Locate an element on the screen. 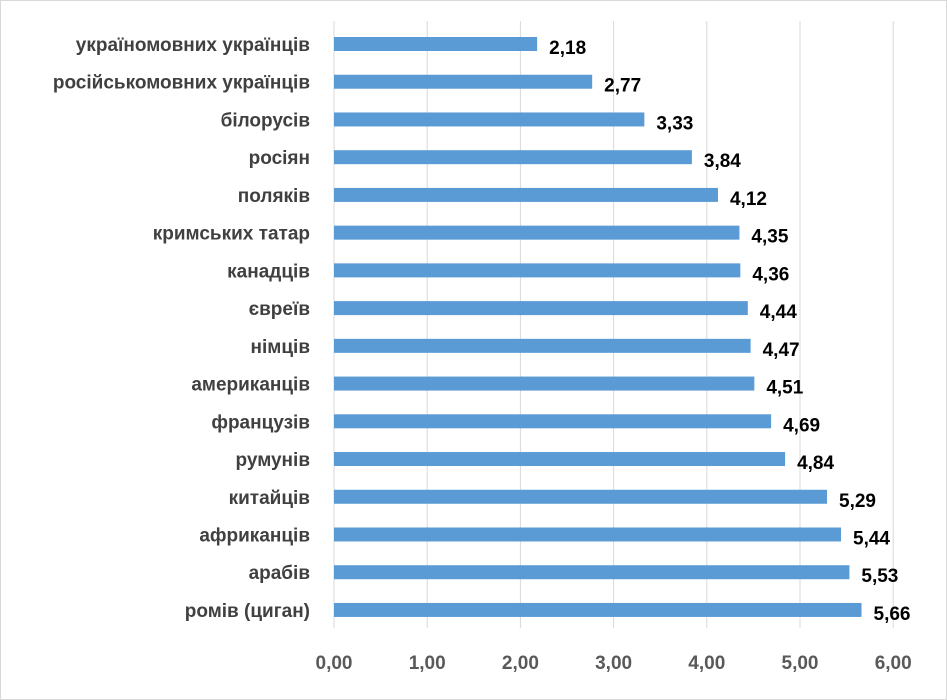 Image resolution: width=947 pixels, height=700 pixels. category-label: французів is located at coordinates (260, 422).